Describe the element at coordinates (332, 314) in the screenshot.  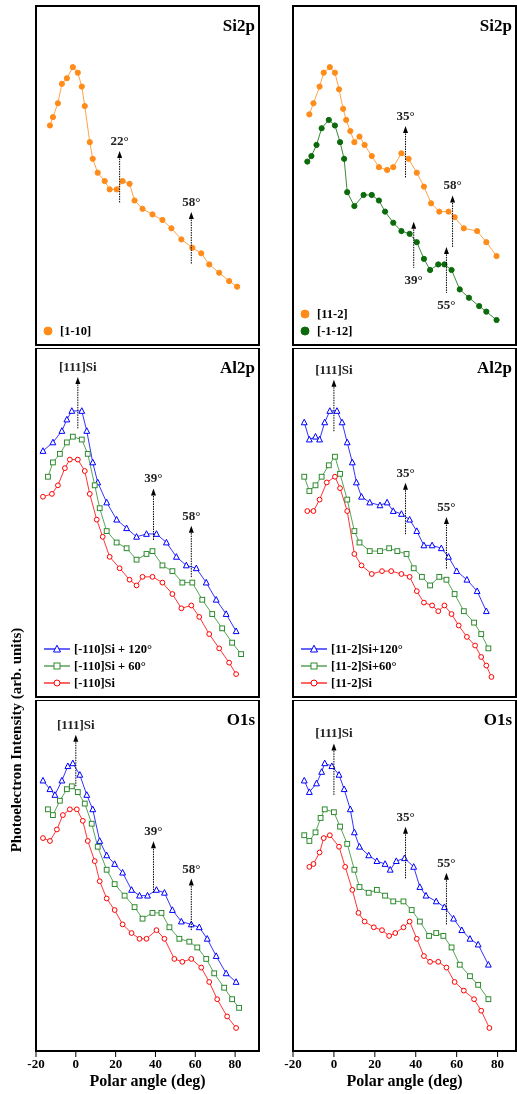
I see `legend-label: [11-2]` at that location.